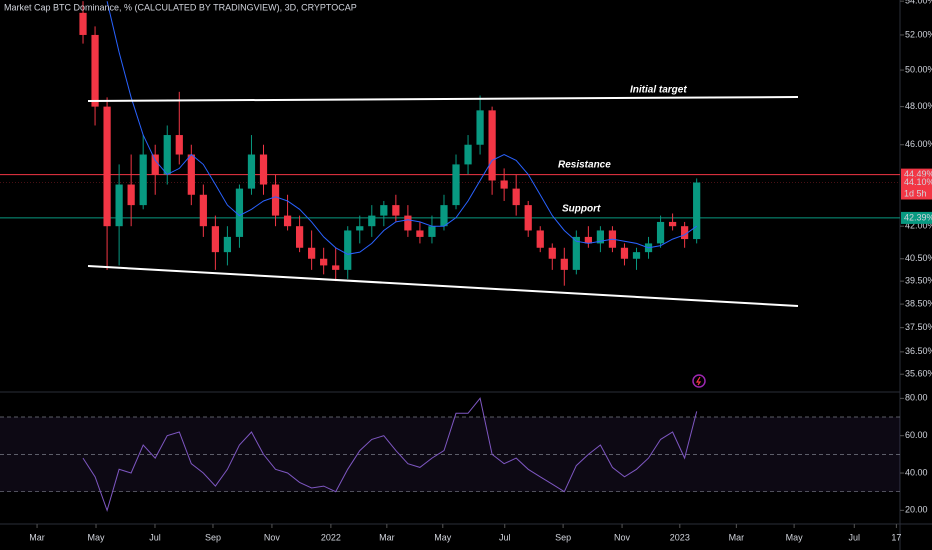  I want to click on countdown: 1d 5h, so click(915, 193).